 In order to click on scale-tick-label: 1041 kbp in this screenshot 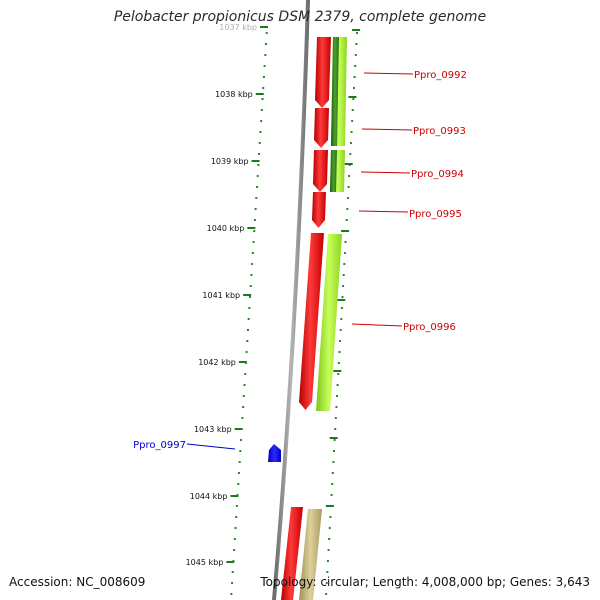, I will do `click(221, 295)`.